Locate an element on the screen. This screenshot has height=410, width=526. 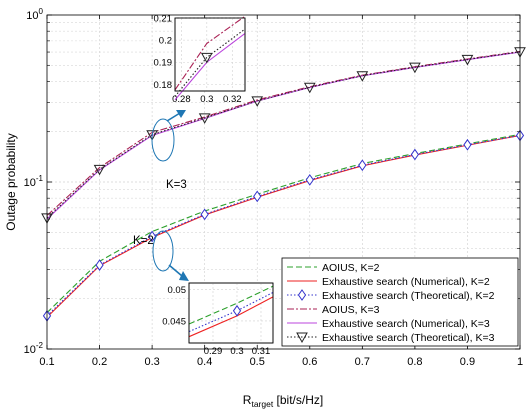
legend-entry-label: Exhaustive search (Numerical), K=2 is located at coordinates (406, 282).